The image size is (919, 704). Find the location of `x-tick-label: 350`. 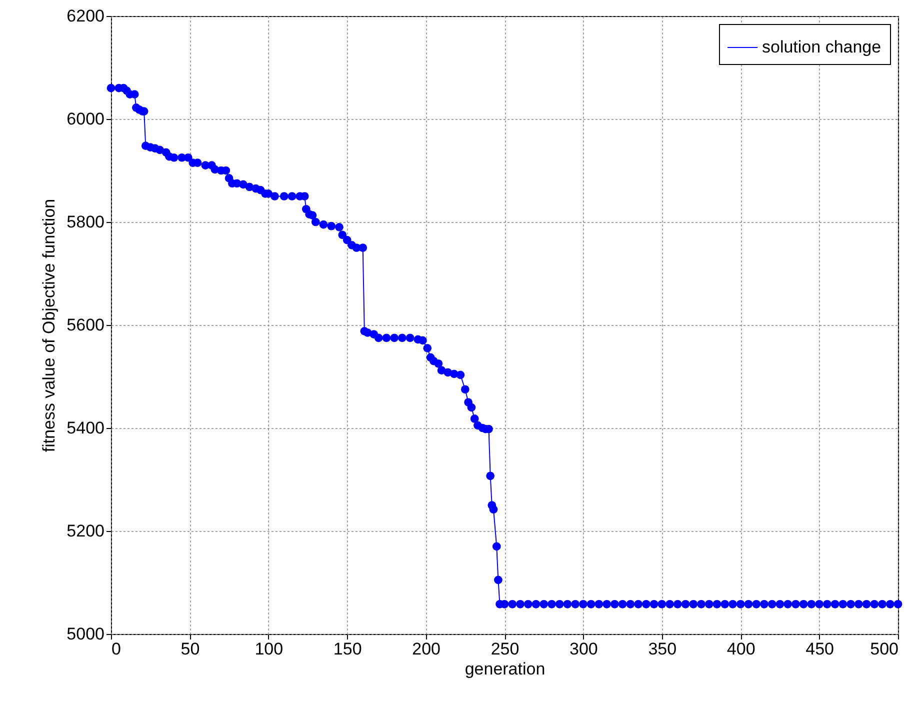

x-tick-label: 350 is located at coordinates (662, 649).